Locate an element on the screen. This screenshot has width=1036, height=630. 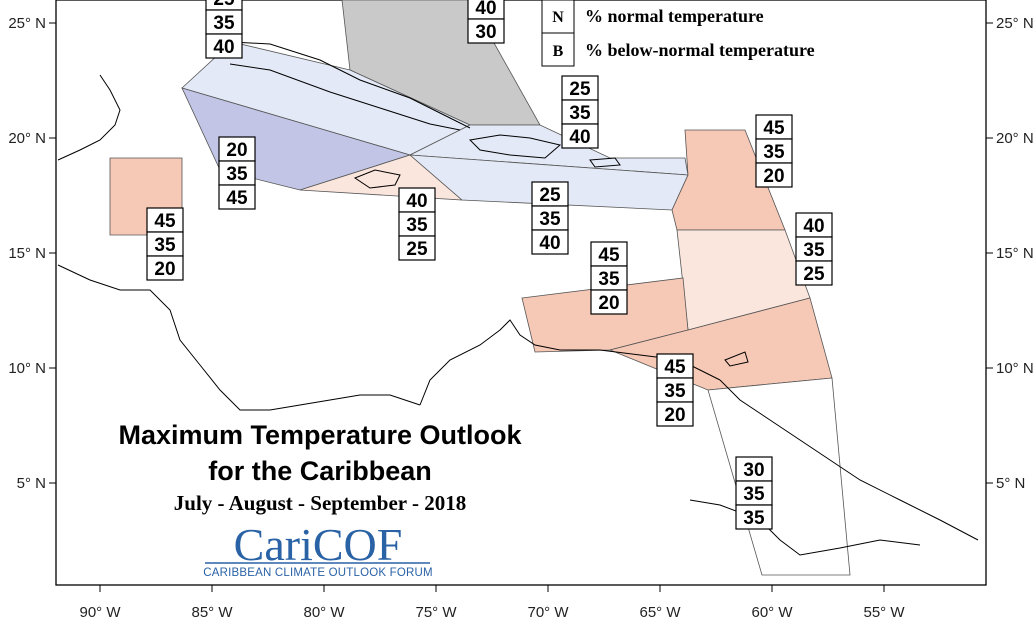
prob-box-leeward-islands: 45 35 20 is located at coordinates (774, 151).